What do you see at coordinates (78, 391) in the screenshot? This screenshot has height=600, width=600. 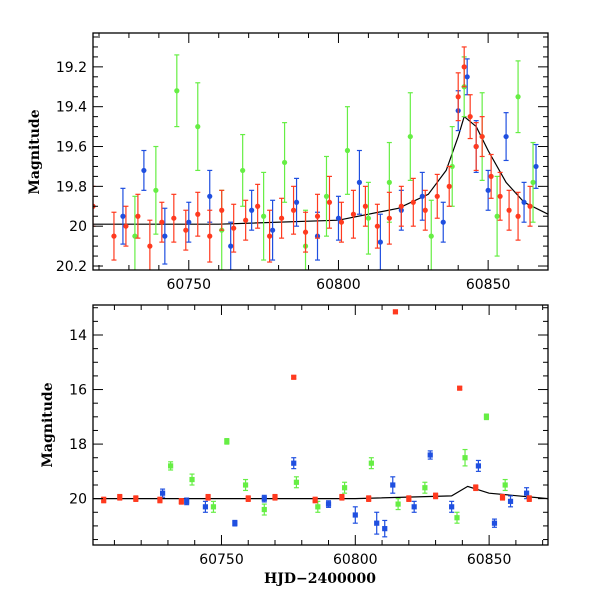 I see `y-tick-label: 16` at bounding box center [78, 391].